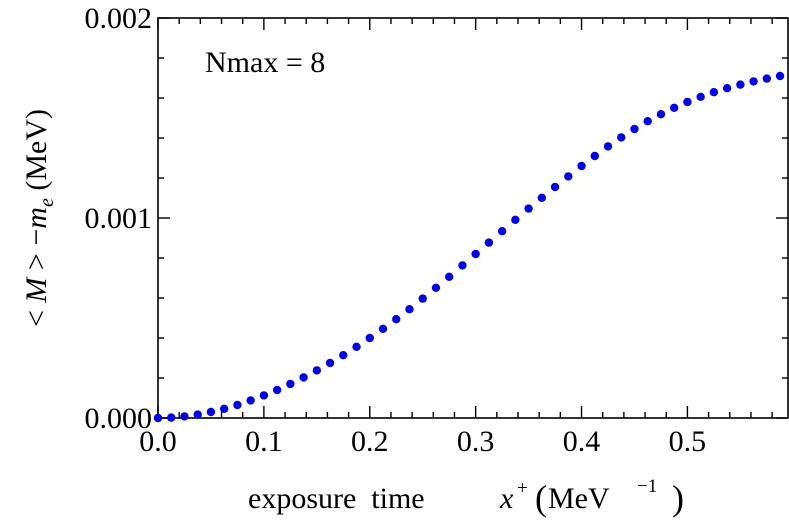  I want to click on y-axis-title-m: m, so click(36, 218).